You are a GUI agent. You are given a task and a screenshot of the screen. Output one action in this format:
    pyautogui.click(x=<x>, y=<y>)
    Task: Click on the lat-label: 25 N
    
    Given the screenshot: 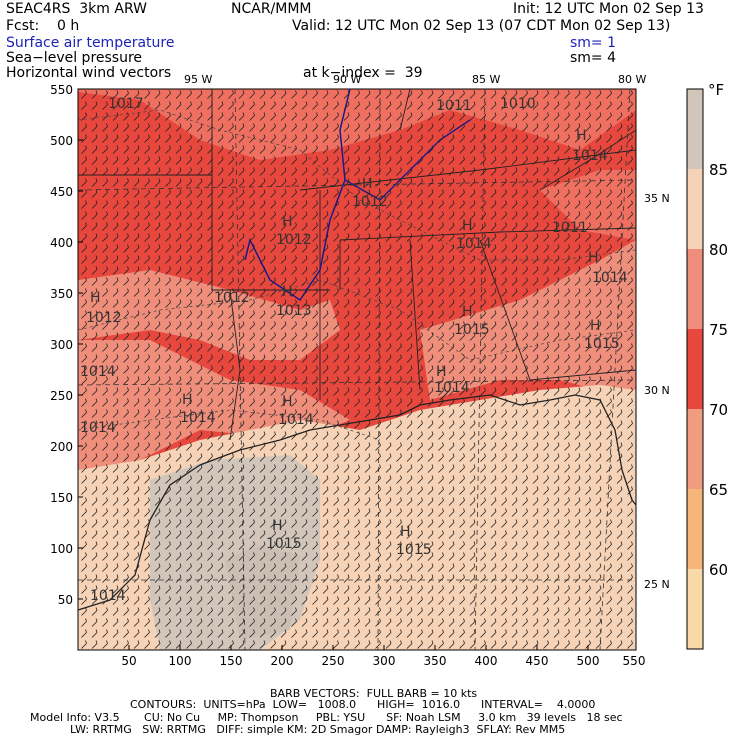 What is the action you would take?
    pyautogui.click(x=657, y=584)
    